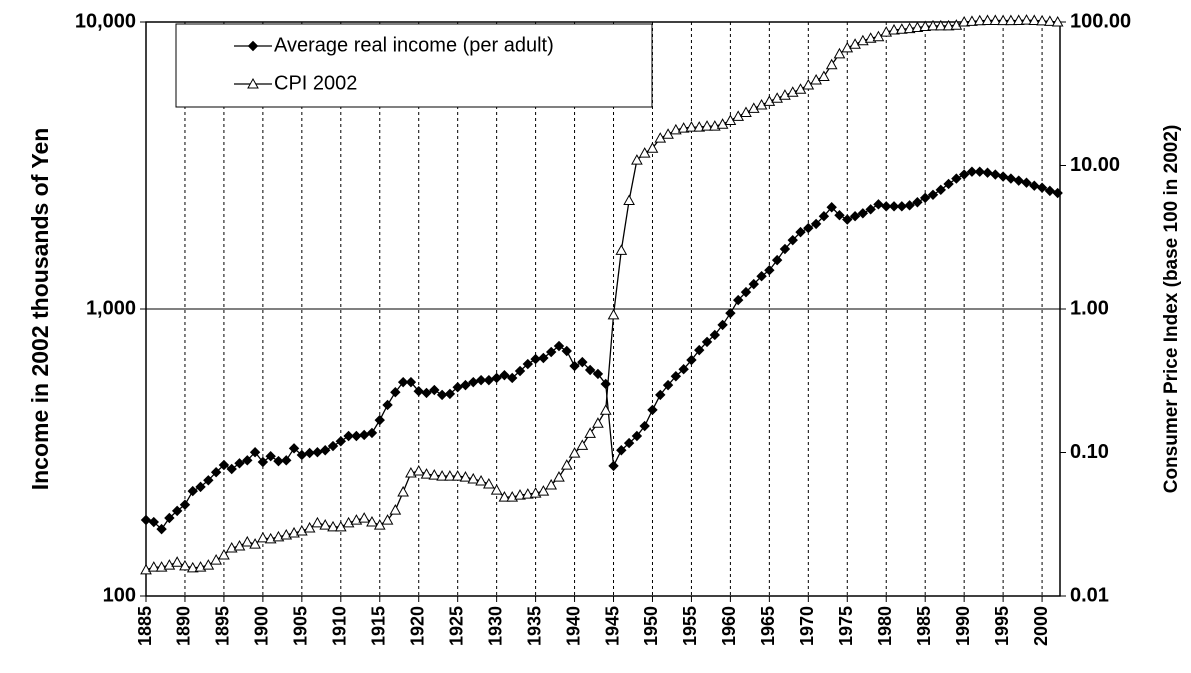 The image size is (1191, 673). What do you see at coordinates (1089, 452) in the screenshot?
I see `y2-tick-label: 0.10` at bounding box center [1089, 452].